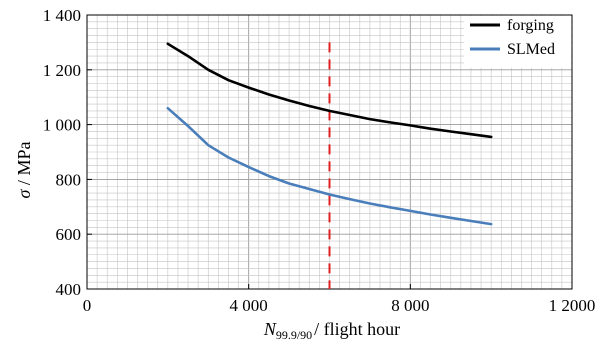 This screenshot has height=347, width=609. I want to click on y-axis-unit: / MPa, so click(24, 166).